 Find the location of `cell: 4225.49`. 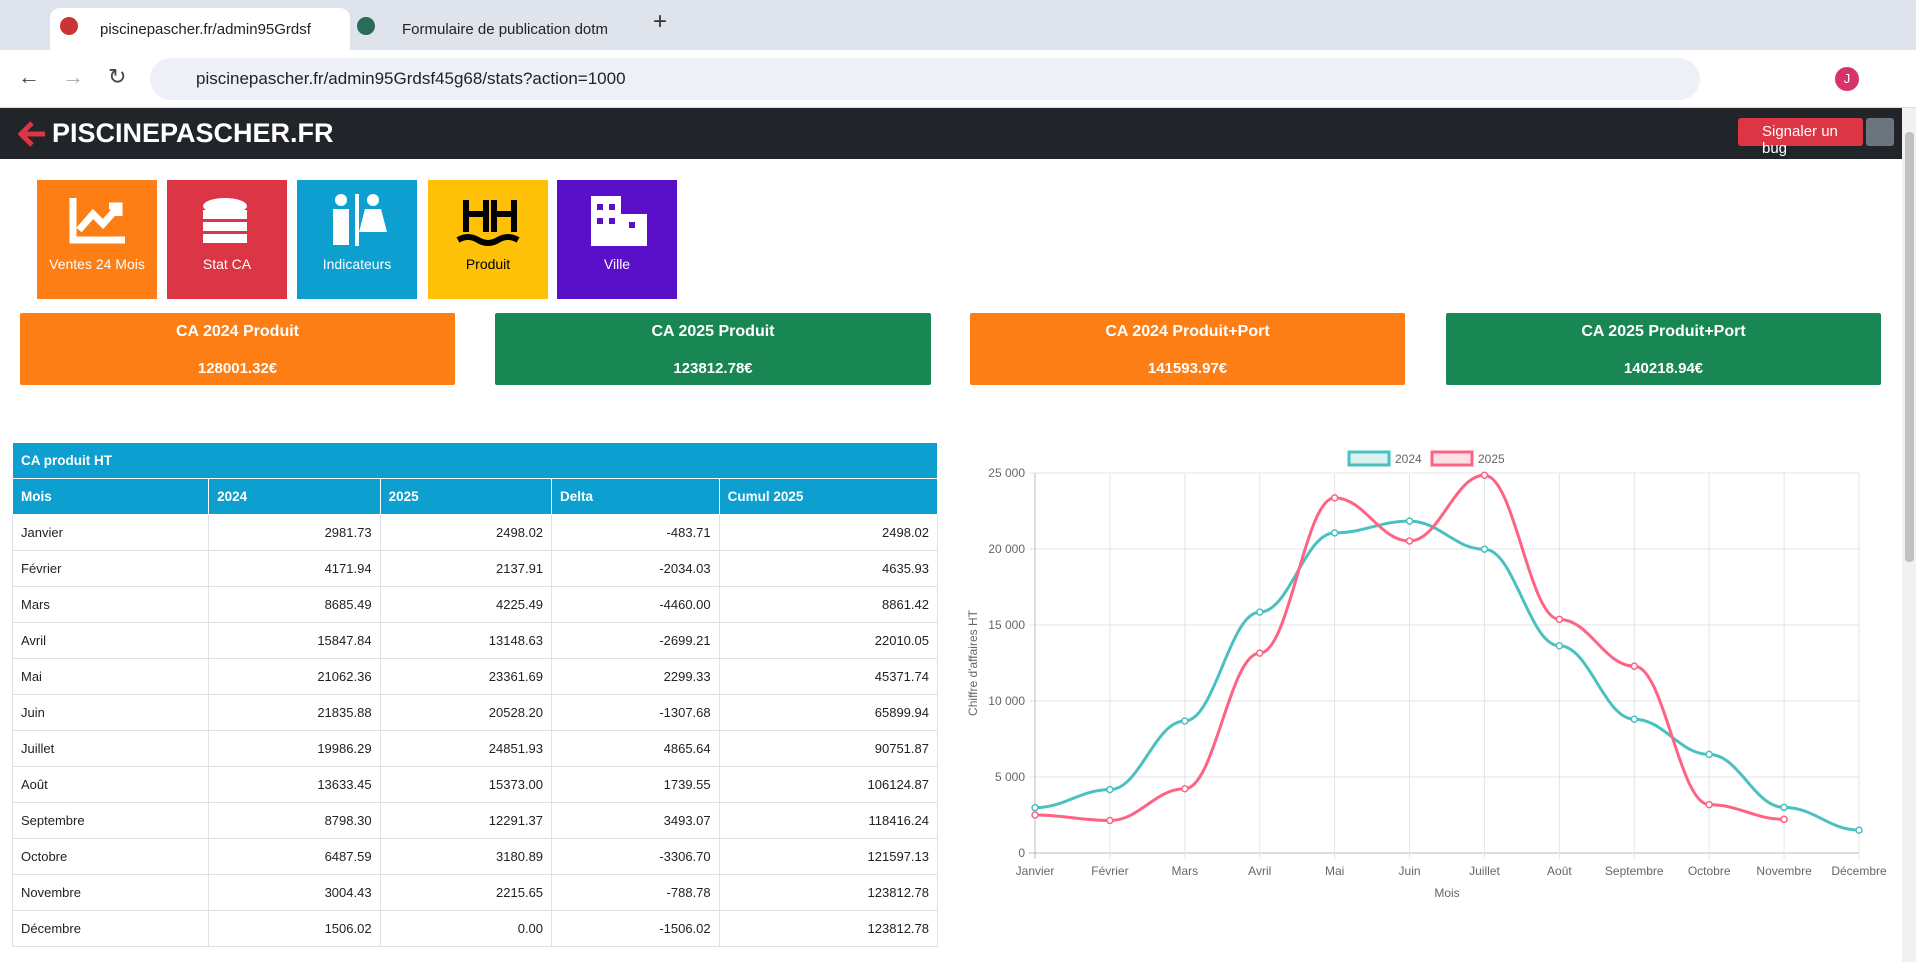

cell: 4225.49 is located at coordinates (466, 604).